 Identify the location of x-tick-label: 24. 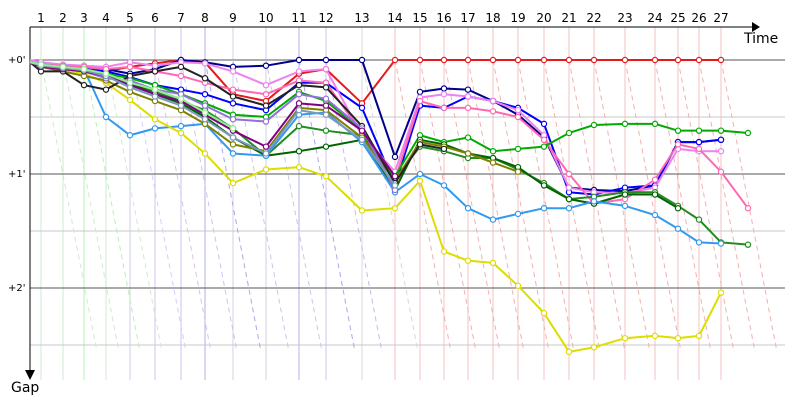
(654, 18).